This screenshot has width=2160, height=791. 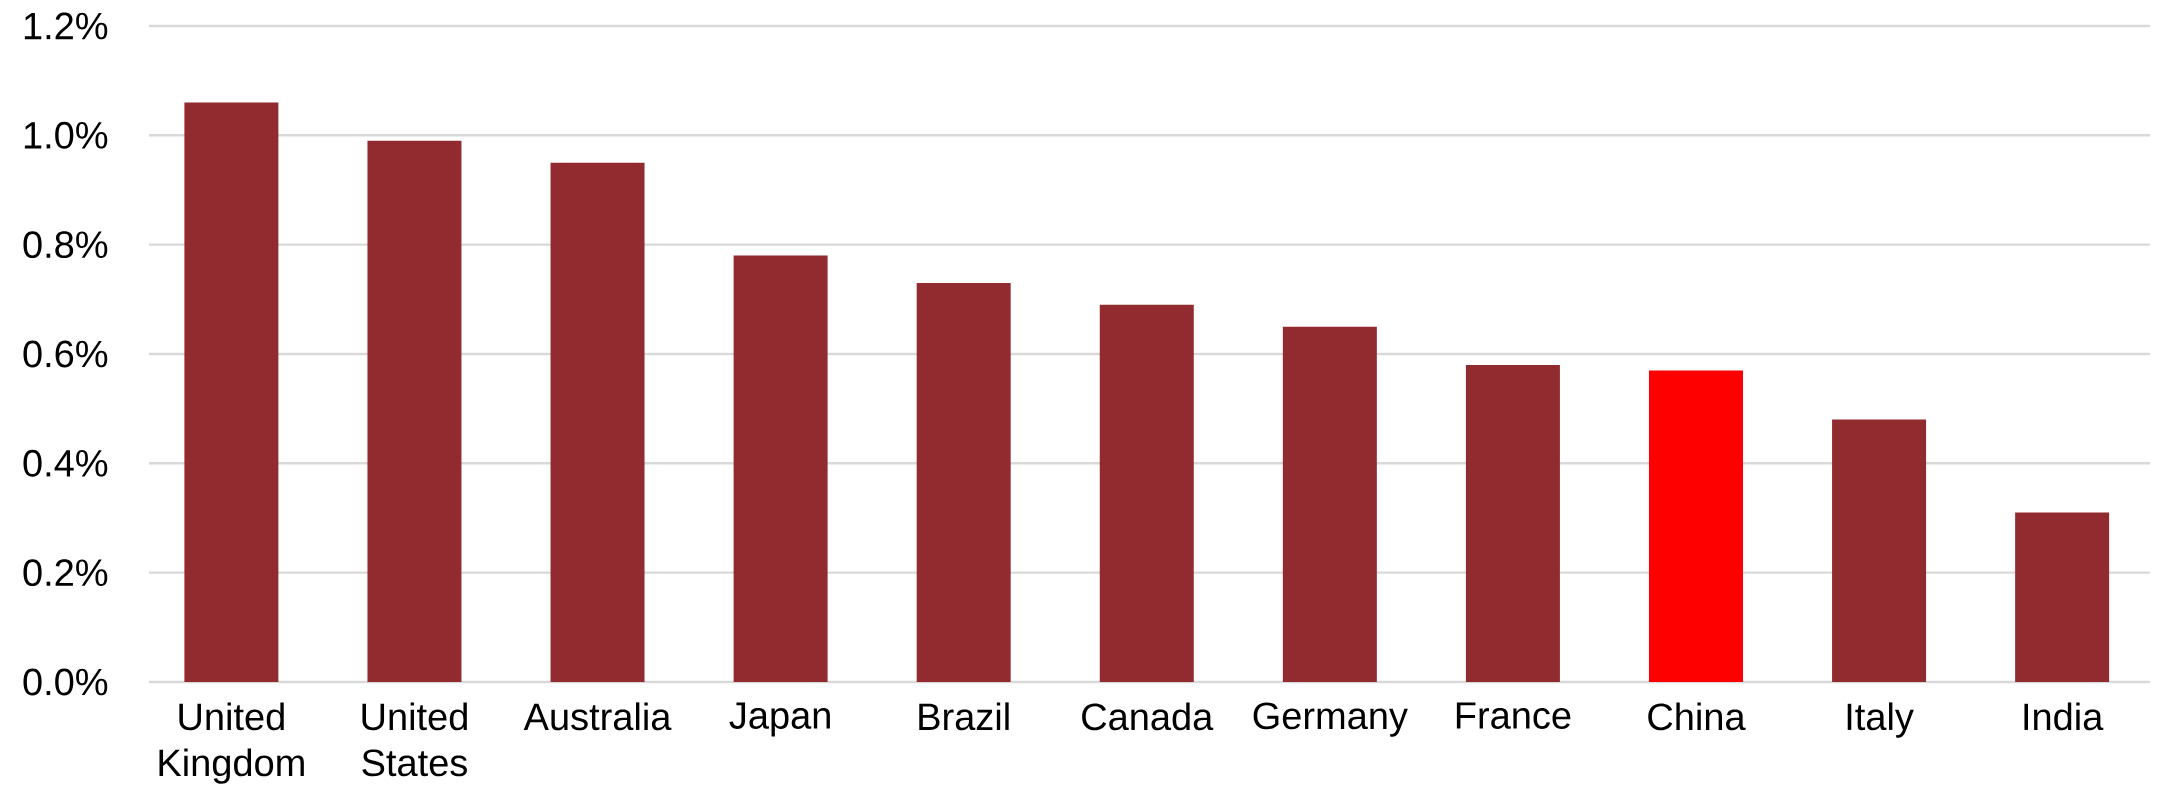 What do you see at coordinates (66, 135) in the screenshot?
I see `y-tick-label: 1.0%` at bounding box center [66, 135].